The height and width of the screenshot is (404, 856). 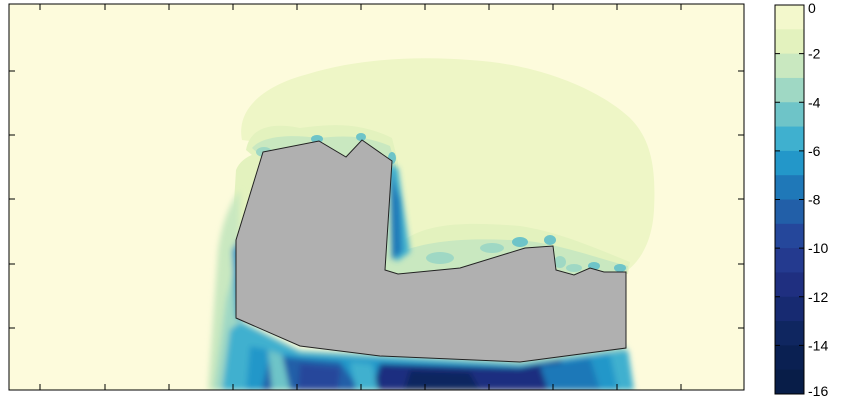 I want to click on edge-eddies, so click(x=441, y=202).